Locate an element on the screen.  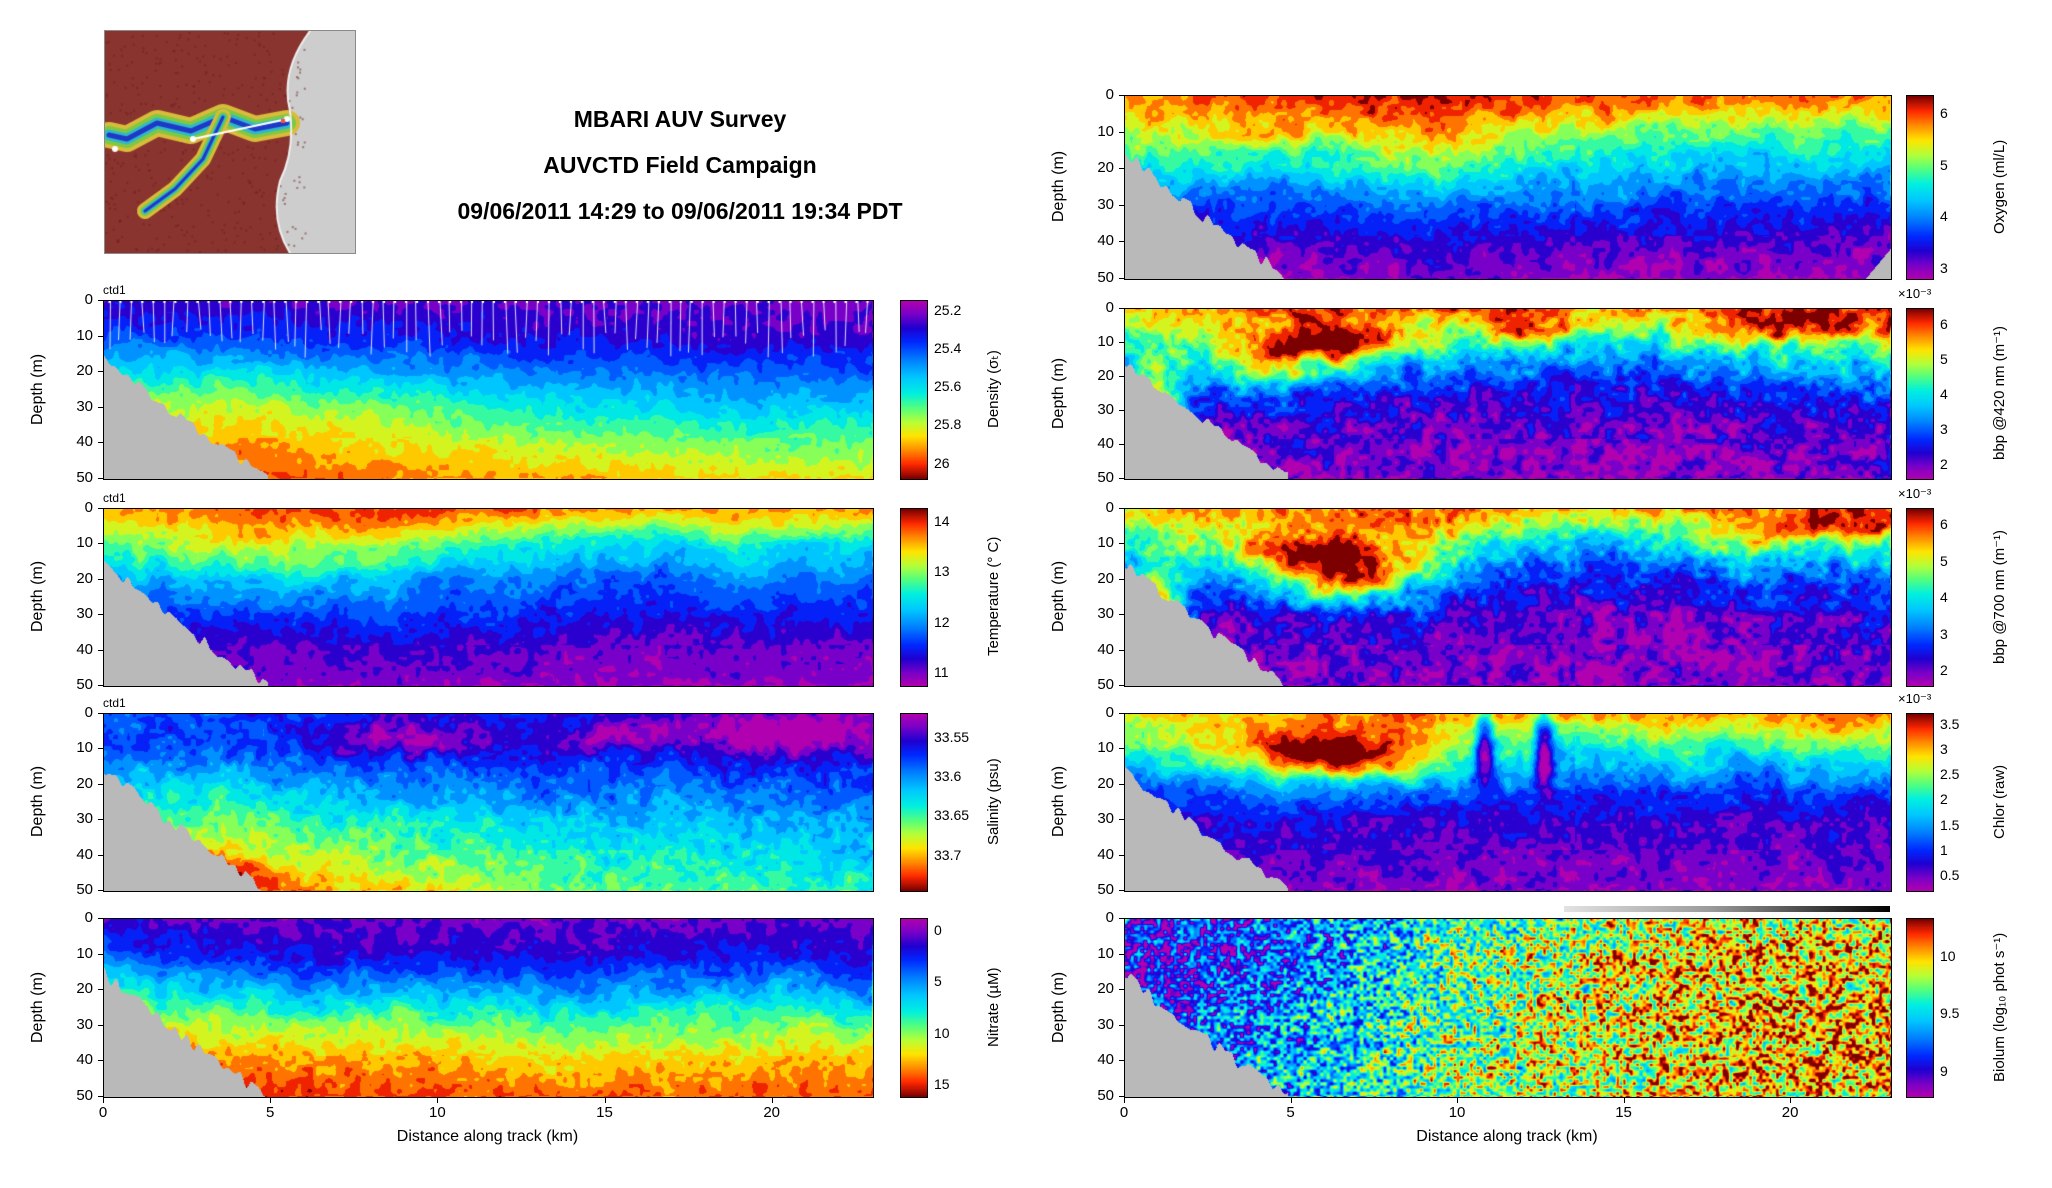
bbp700-colorbar is located at coordinates (1920, 597).